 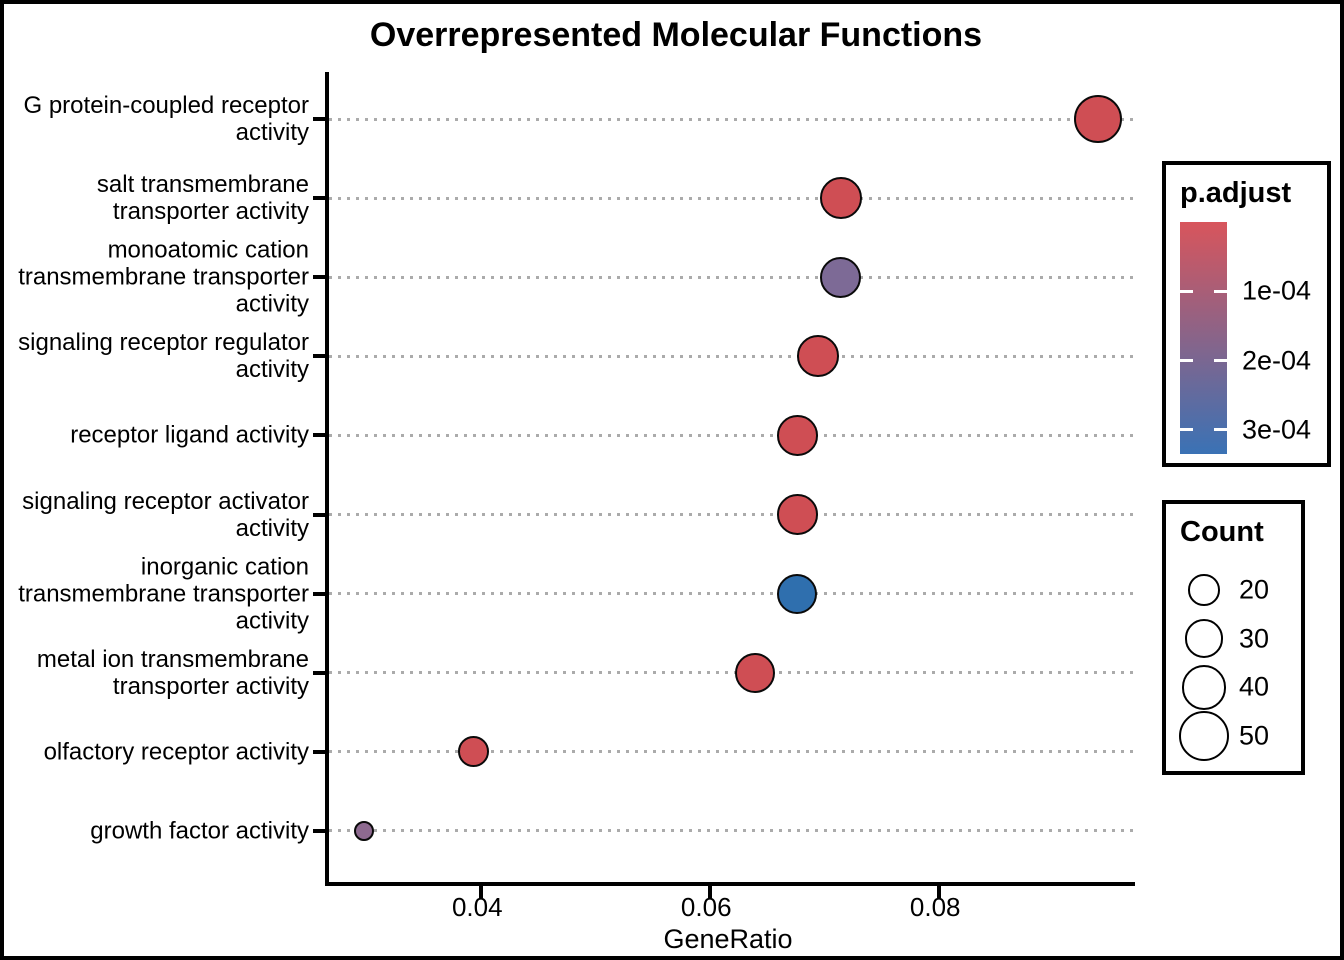 I want to click on padjust-colorbar, so click(x=1203, y=338).